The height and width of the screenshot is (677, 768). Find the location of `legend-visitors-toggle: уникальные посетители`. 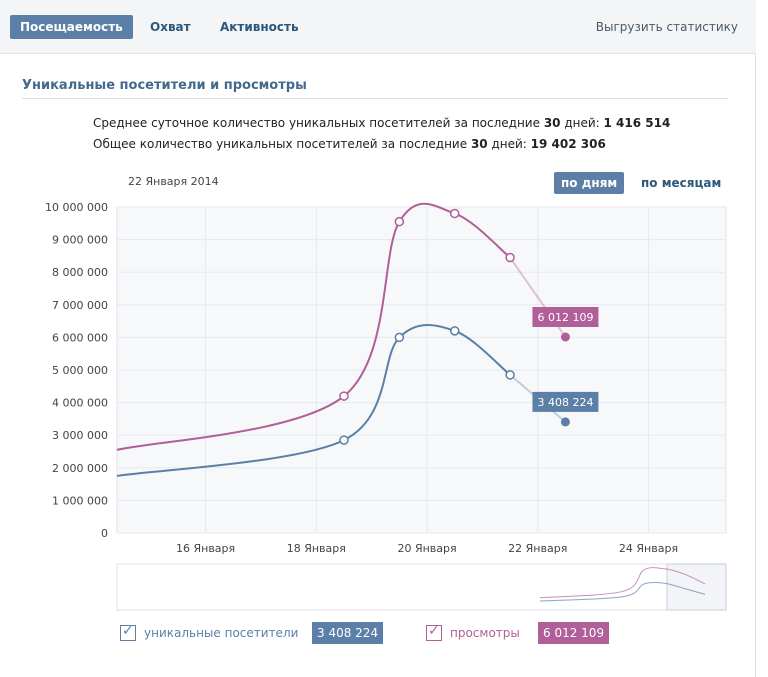

legend-visitors-toggle: уникальные посетители is located at coordinates (209, 633).